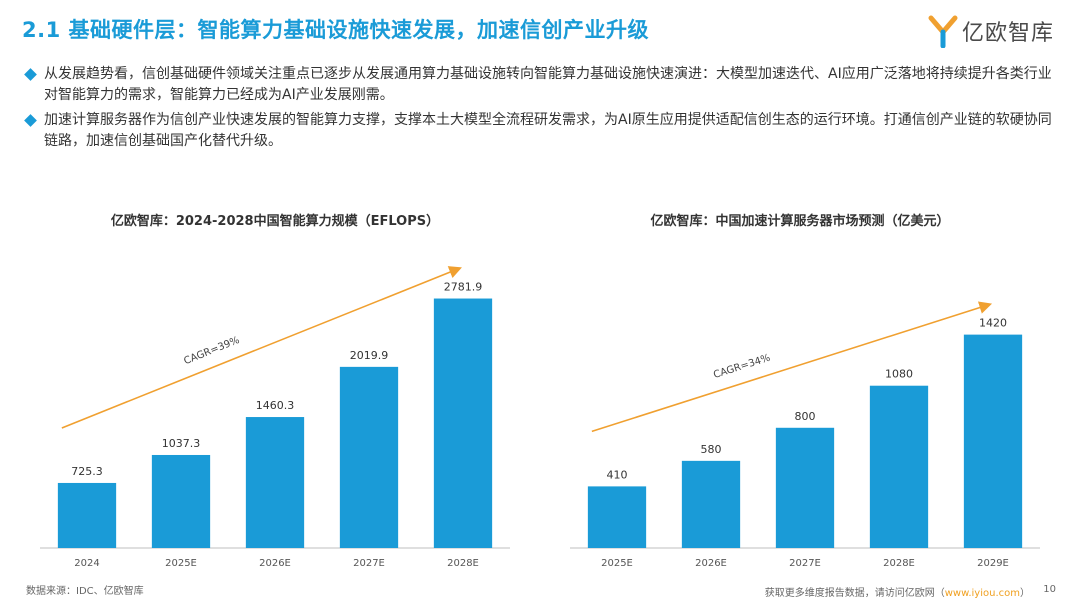 The width and height of the screenshot is (1080, 608). I want to click on bar-value-label: 1080, so click(899, 374).